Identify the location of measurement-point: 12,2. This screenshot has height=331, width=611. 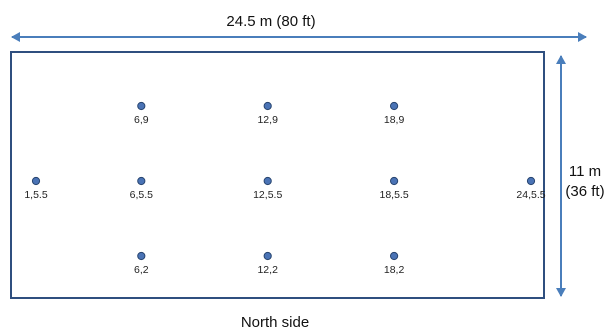
(267, 263).